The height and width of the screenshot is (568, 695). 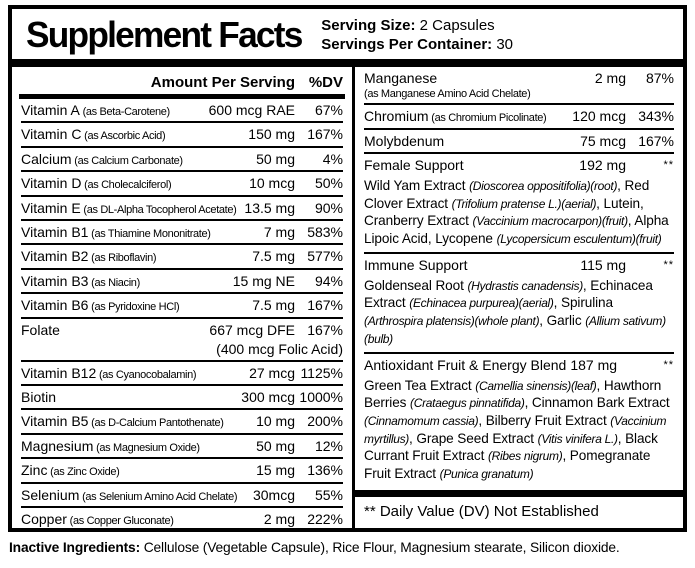 I want to click on nutrient-amount: 667 mcg DFE, so click(x=252, y=329).